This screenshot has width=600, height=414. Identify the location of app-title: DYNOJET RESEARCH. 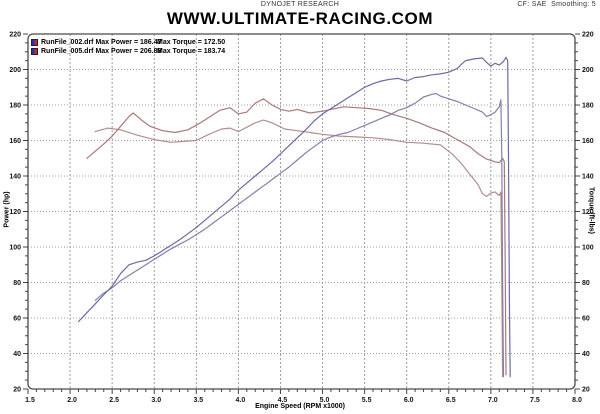
(300, 4).